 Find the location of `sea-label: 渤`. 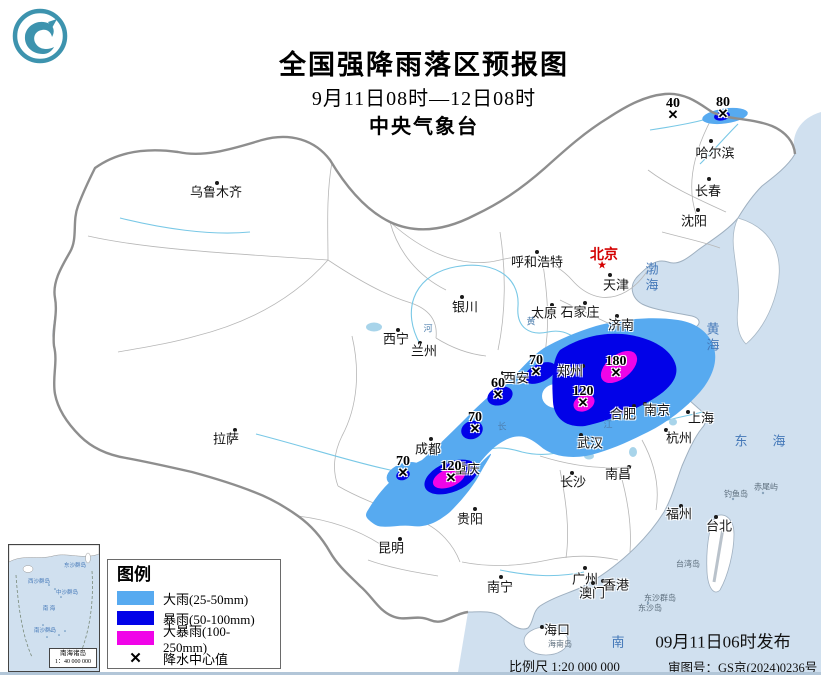

sea-label: 渤 is located at coordinates (652, 269).